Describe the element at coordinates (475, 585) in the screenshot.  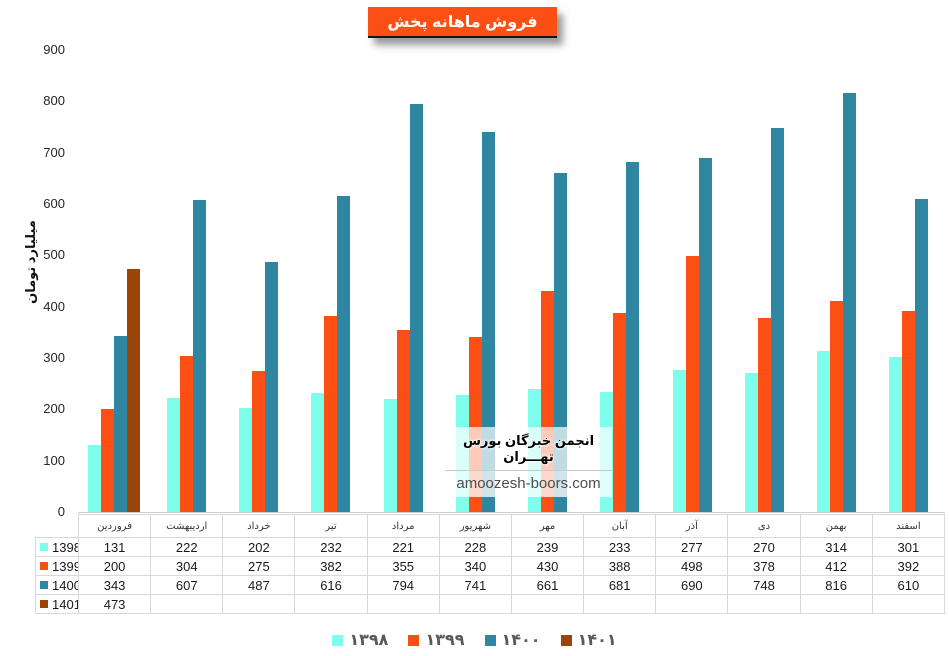
I see `table-cell-value: 741` at that location.